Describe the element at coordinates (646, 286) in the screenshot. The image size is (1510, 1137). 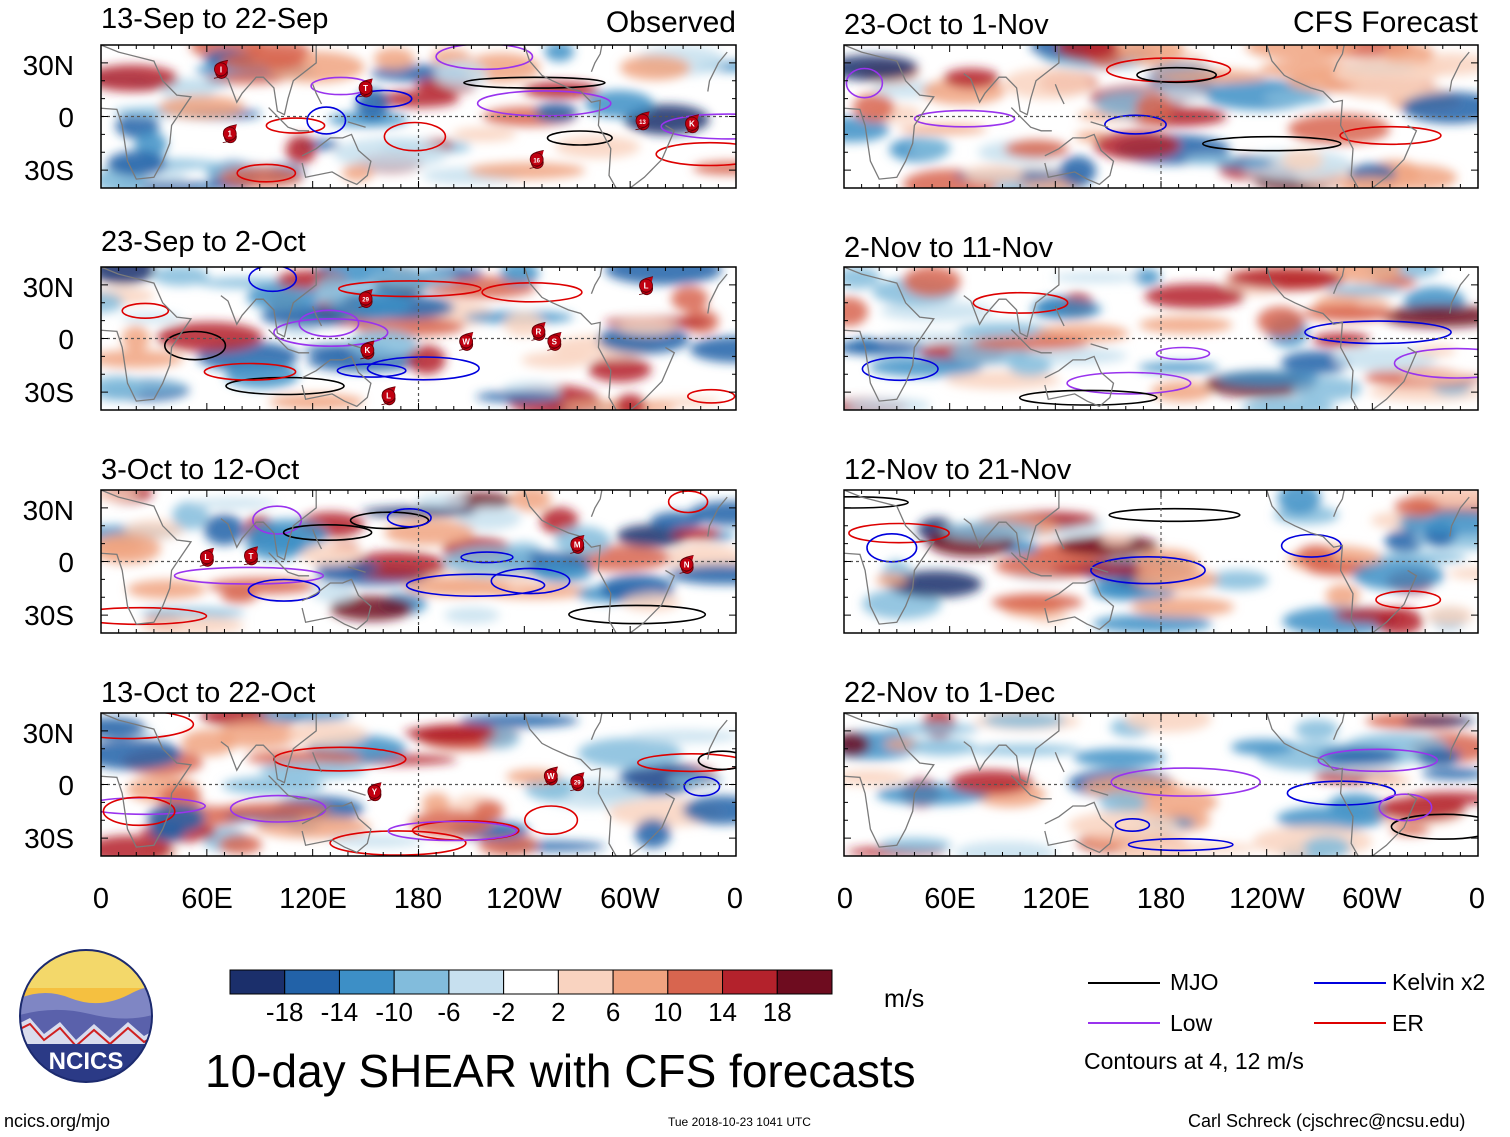
I see `storm-marker: L` at that location.